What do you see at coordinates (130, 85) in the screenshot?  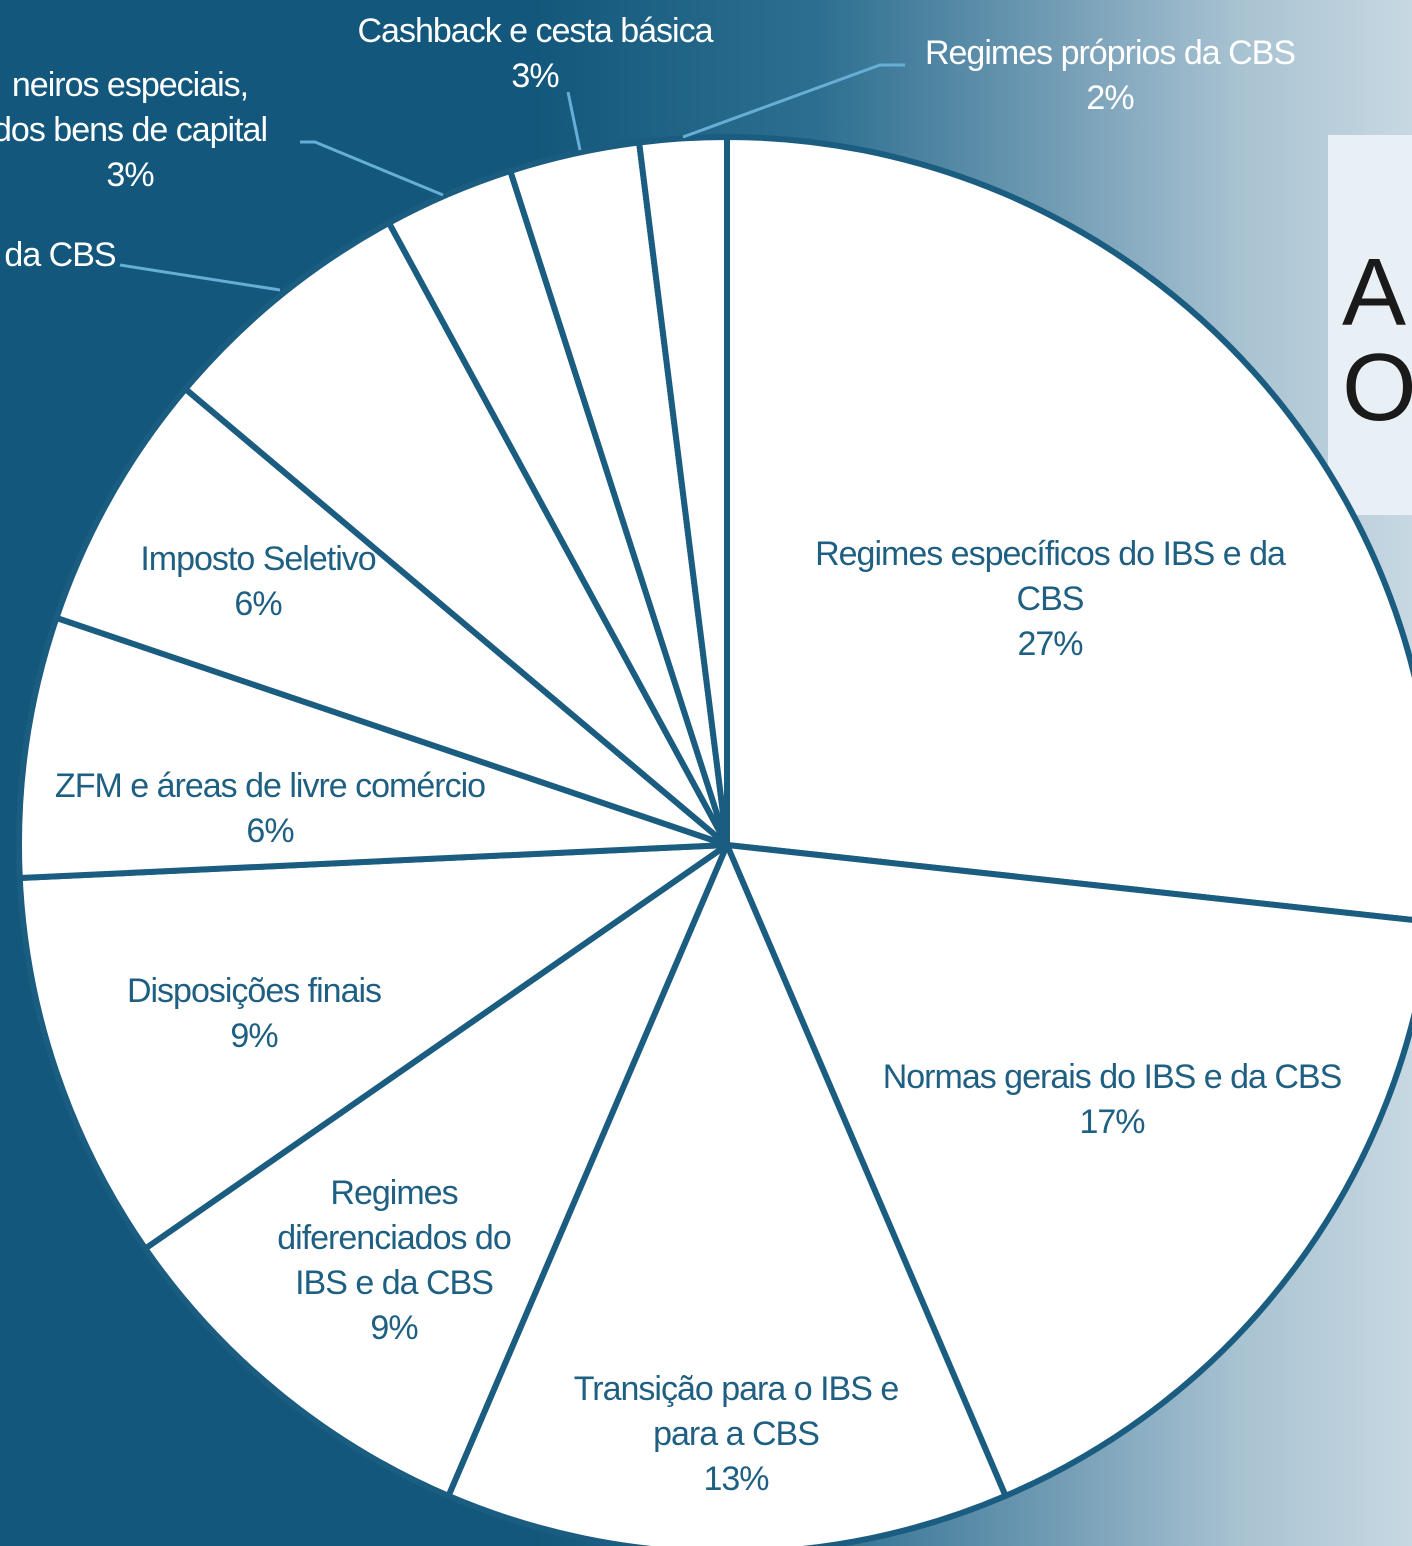 I see `slice-category-label: neiros especiais,` at bounding box center [130, 85].